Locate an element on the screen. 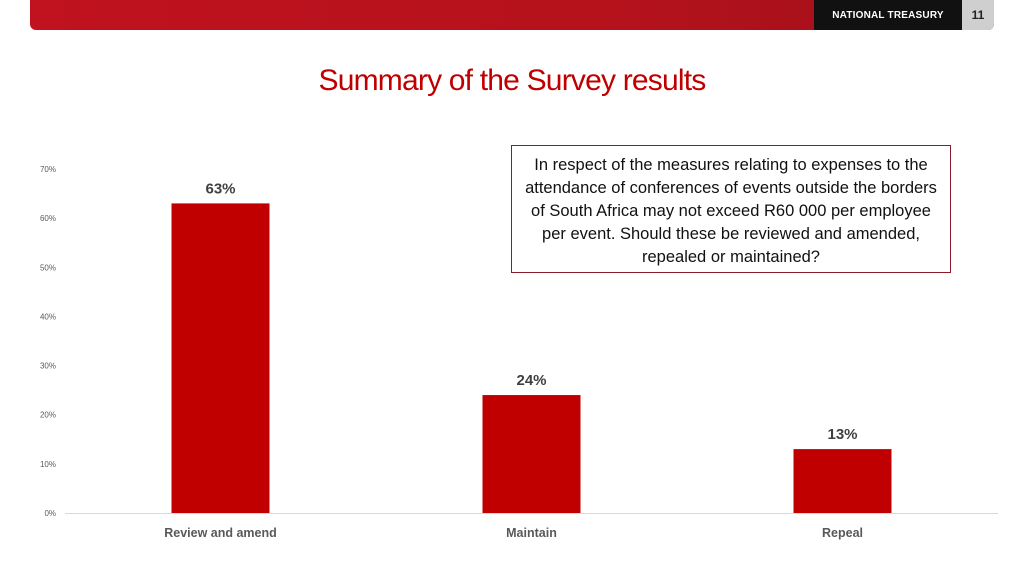  y-tick-label: 40% is located at coordinates (48, 316).